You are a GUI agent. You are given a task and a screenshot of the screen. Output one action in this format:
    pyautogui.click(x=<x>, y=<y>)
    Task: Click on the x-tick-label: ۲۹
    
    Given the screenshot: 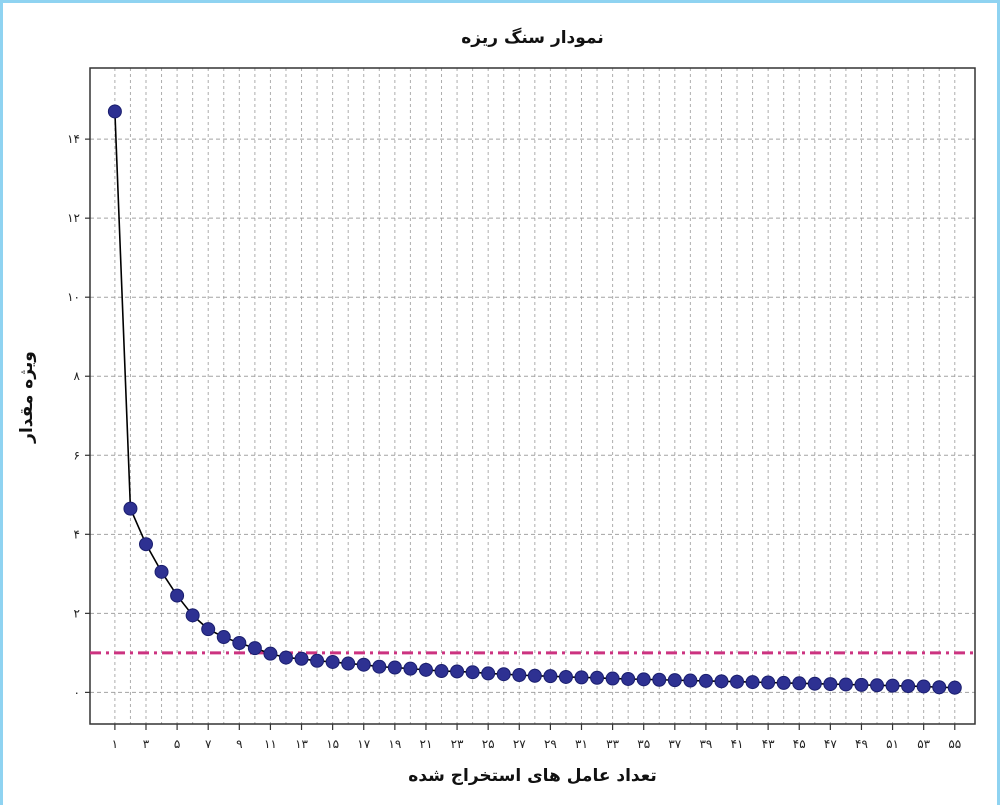 What is the action you would take?
    pyautogui.click(x=550, y=744)
    